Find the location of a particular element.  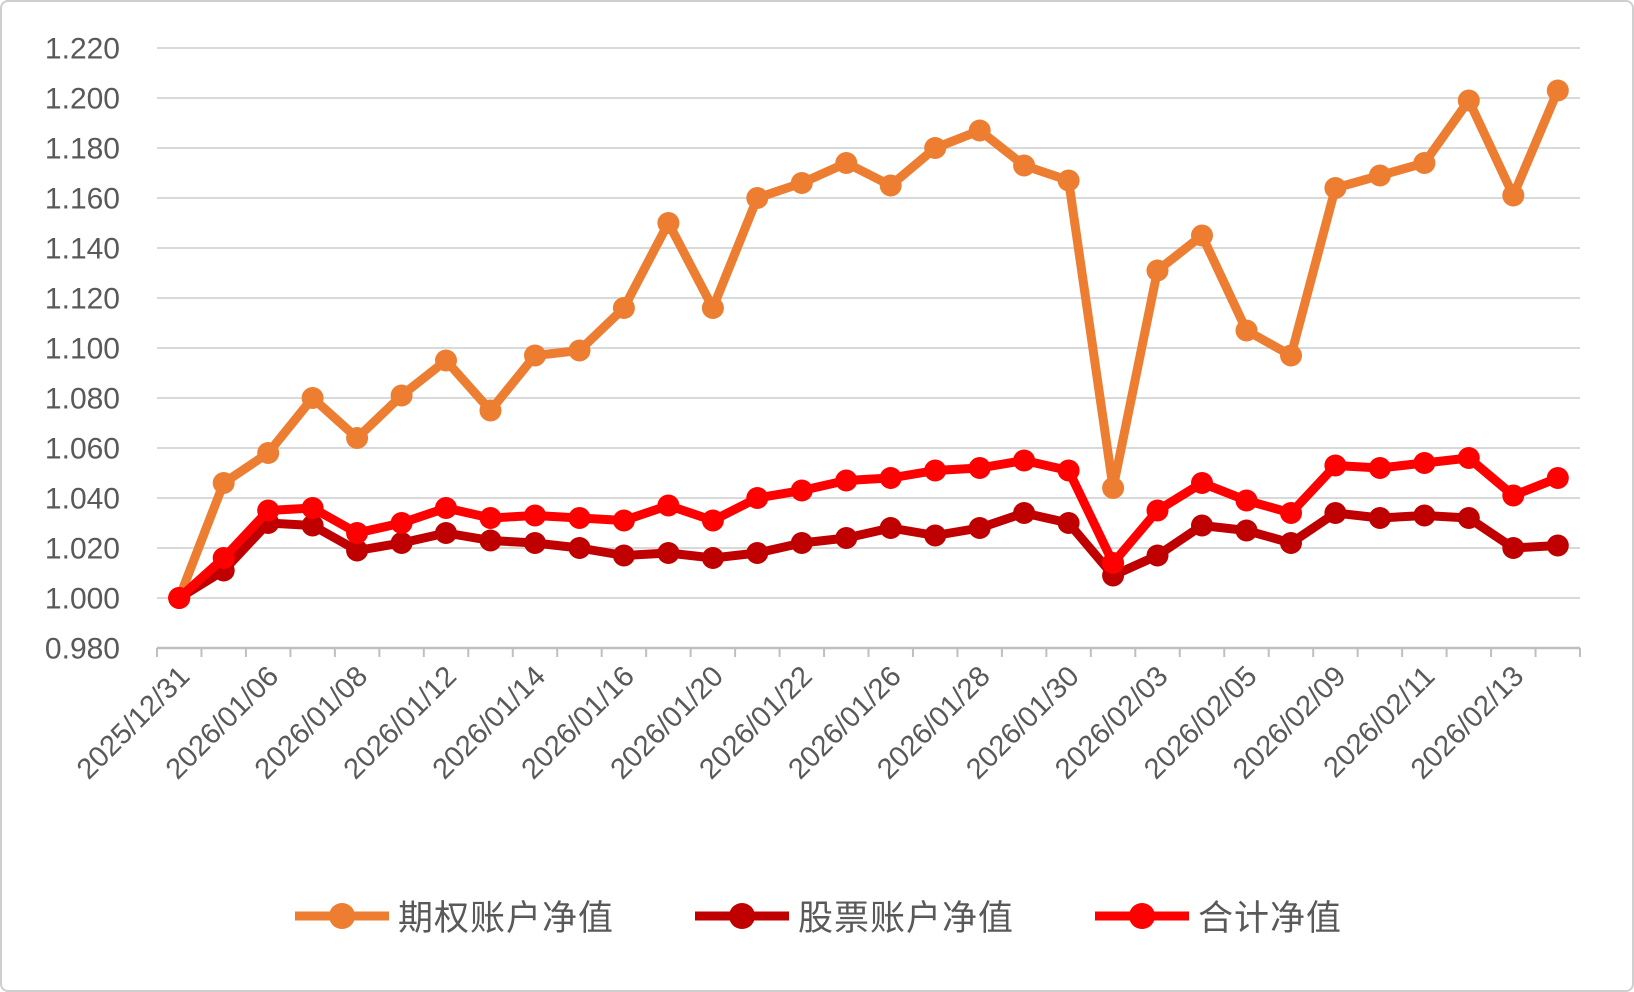

legend-label-stock-account: 股票账户净值 is located at coordinates (905, 918).